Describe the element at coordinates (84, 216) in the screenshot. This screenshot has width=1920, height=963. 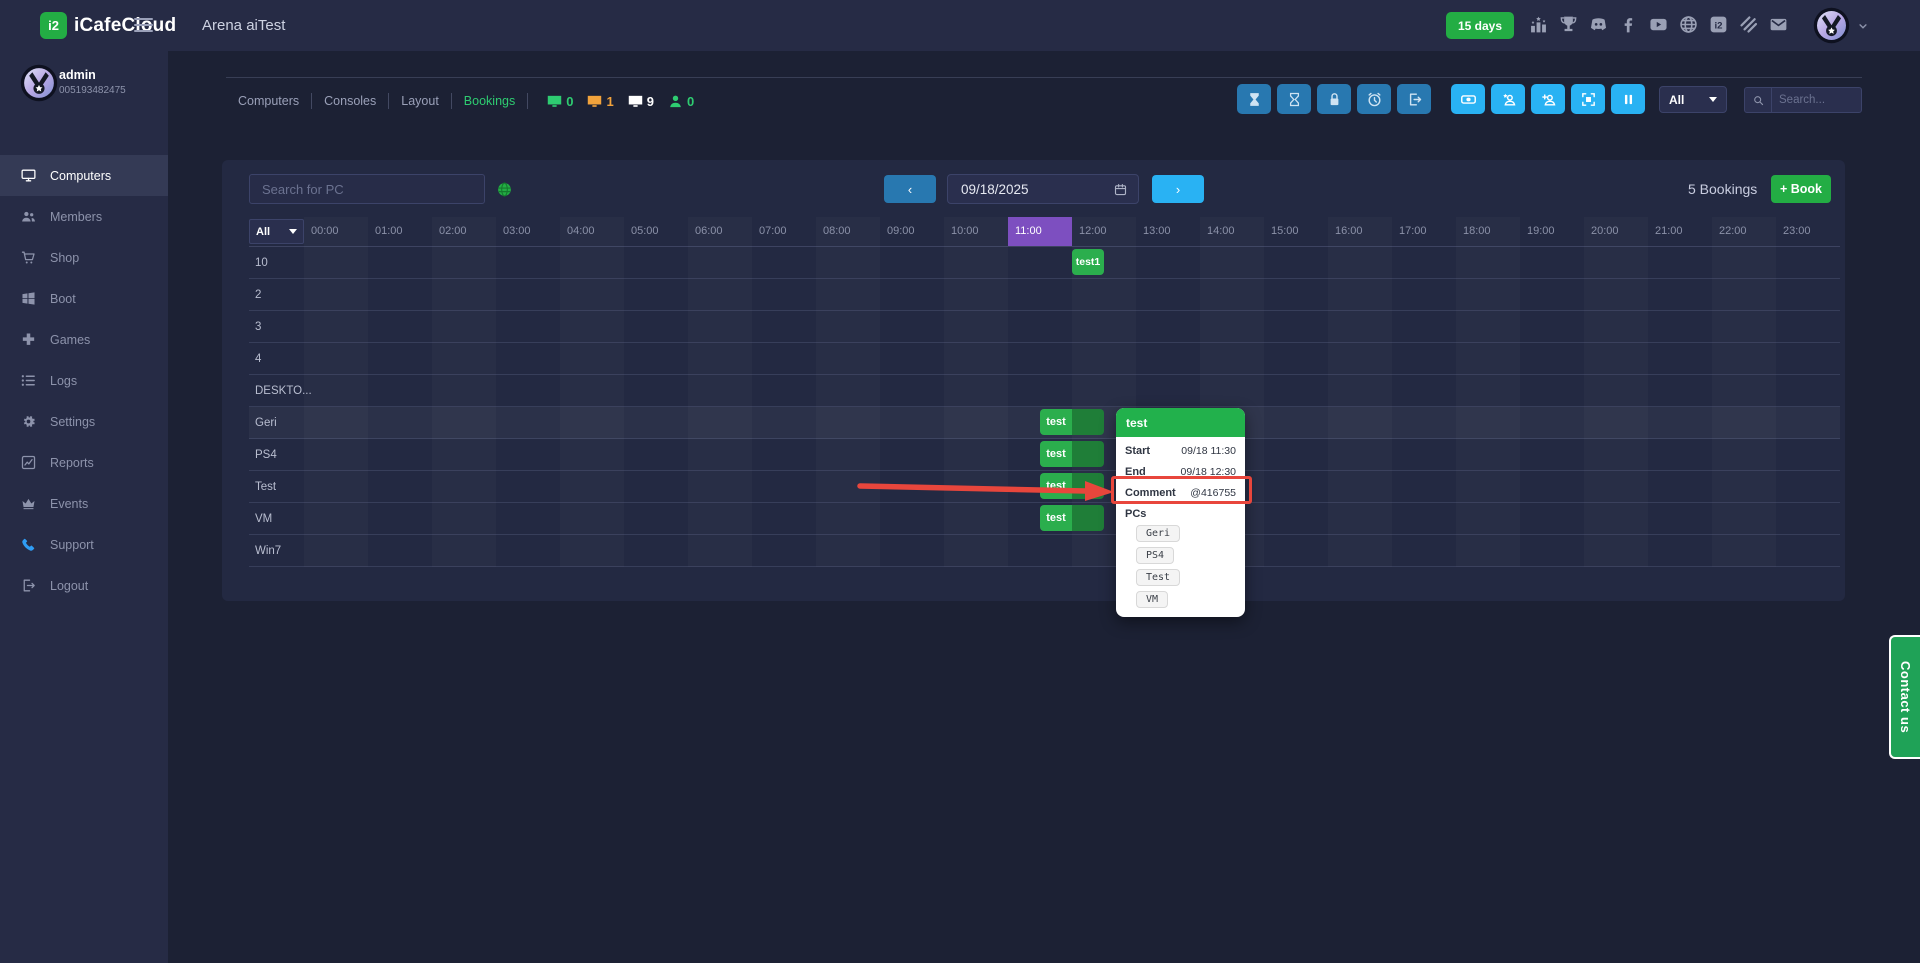
I see `sidebar-item-members: Members` at that location.